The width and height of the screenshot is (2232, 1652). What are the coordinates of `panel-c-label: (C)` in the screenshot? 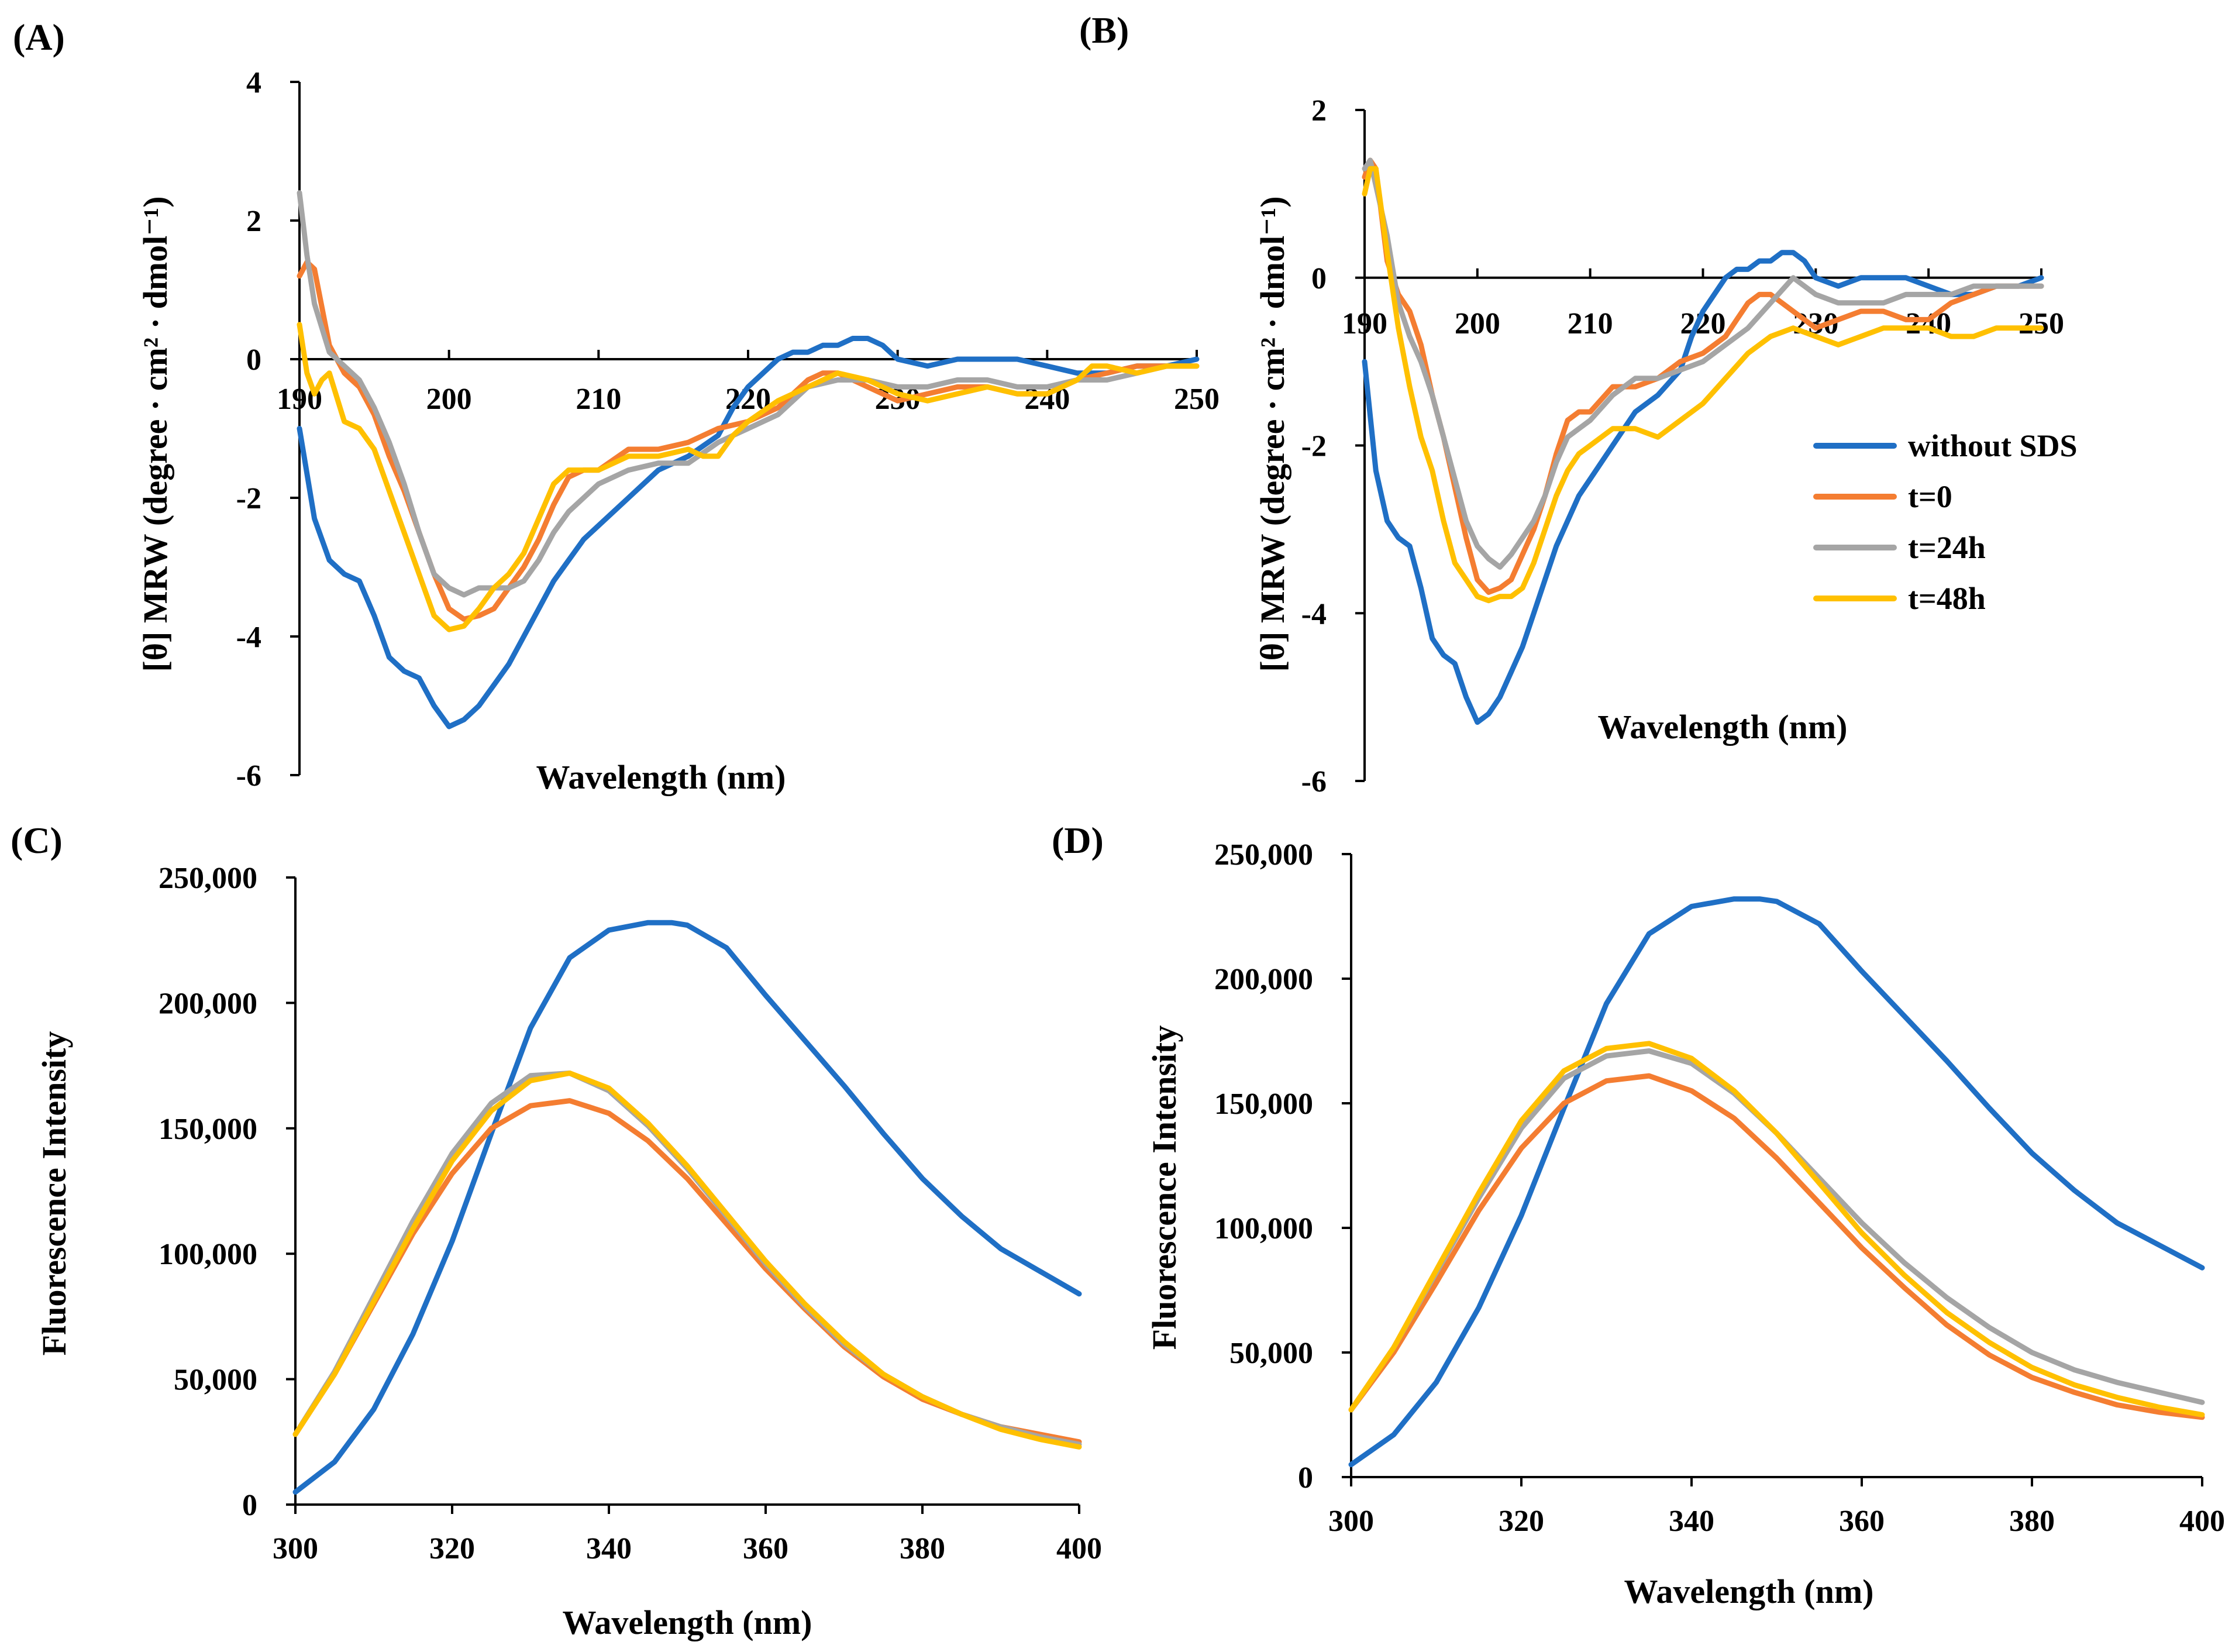 It's located at (37, 840).